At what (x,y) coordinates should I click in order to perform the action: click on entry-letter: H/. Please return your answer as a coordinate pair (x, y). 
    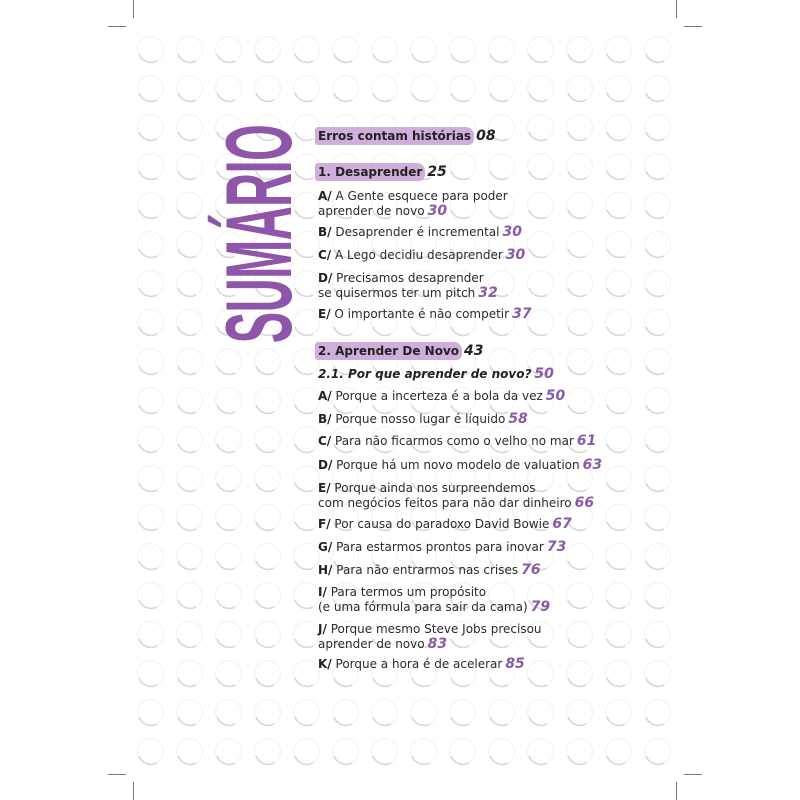
    Looking at the image, I should click on (325, 570).